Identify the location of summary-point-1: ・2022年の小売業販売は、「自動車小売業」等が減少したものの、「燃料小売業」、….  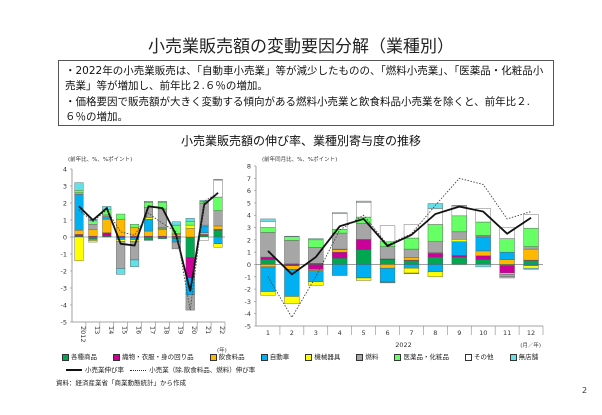
(304, 78).